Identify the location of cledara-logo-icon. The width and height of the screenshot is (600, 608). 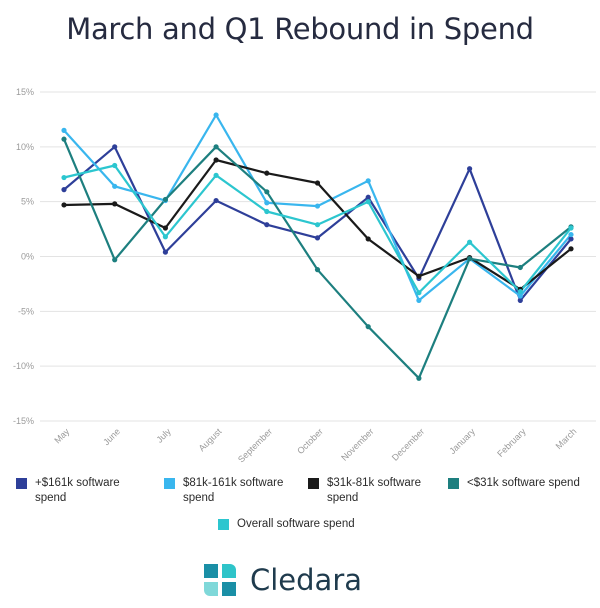
(220, 580).